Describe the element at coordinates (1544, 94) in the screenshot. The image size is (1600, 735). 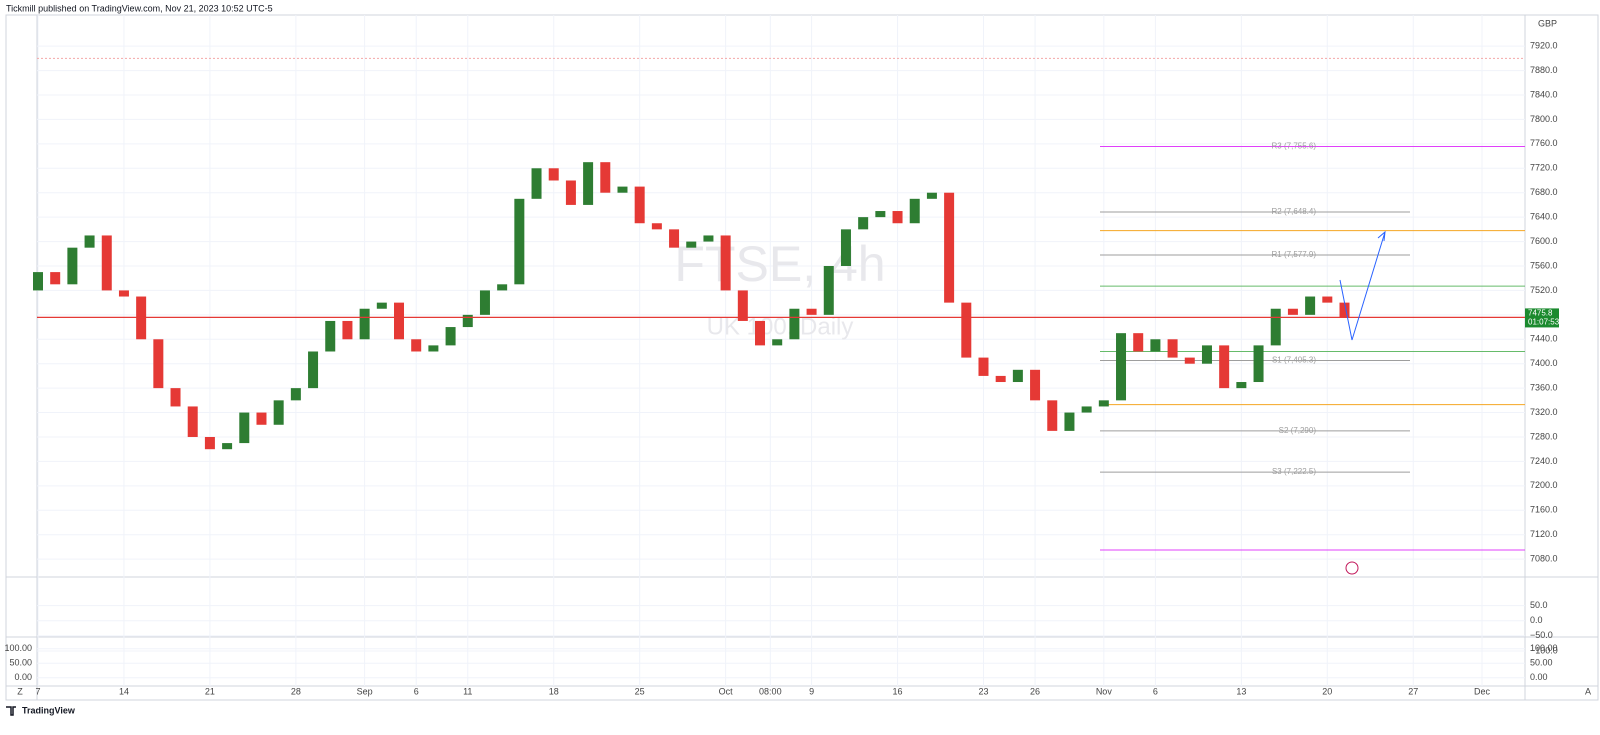
I see `y-tick-label: 7840.0` at that location.